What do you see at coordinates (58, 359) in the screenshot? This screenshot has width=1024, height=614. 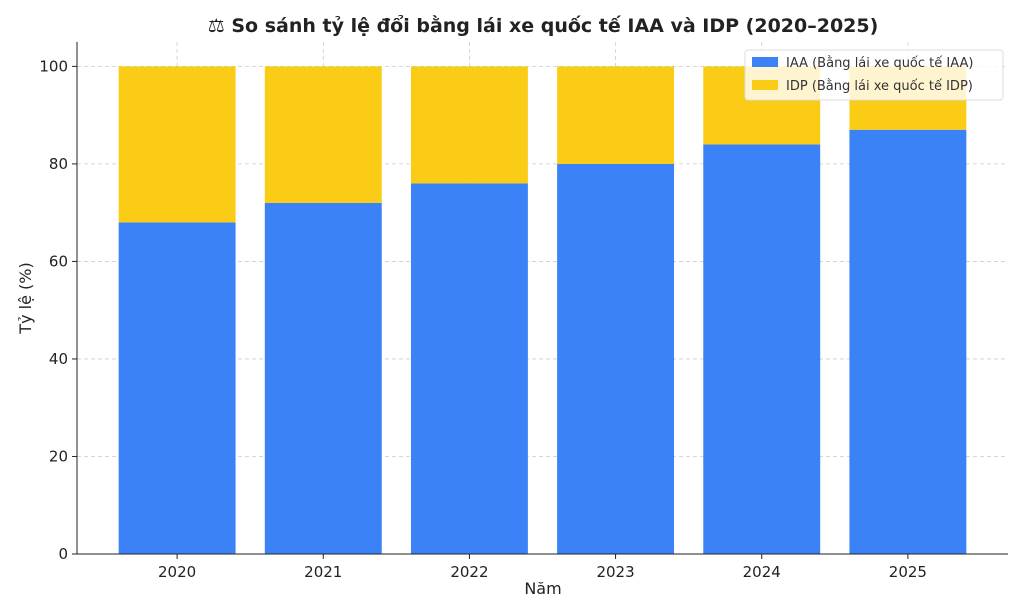 I see `y-tick-label: 40` at bounding box center [58, 359].